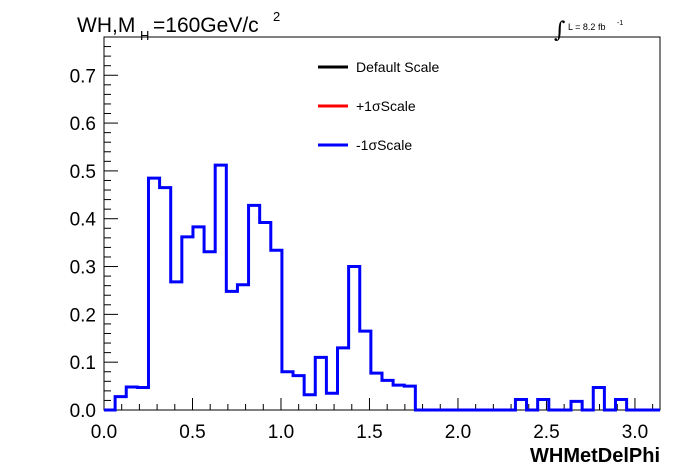 This screenshot has width=696, height=472. I want to click on title-superscript: 2, so click(276, 16).